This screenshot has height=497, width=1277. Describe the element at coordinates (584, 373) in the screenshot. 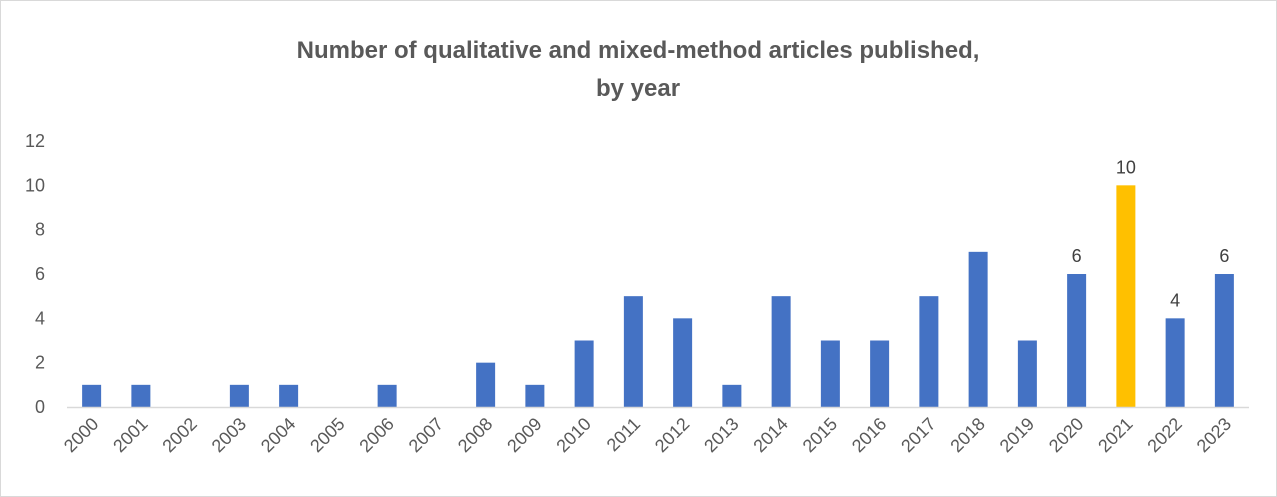

I see `bar-2010` at that location.